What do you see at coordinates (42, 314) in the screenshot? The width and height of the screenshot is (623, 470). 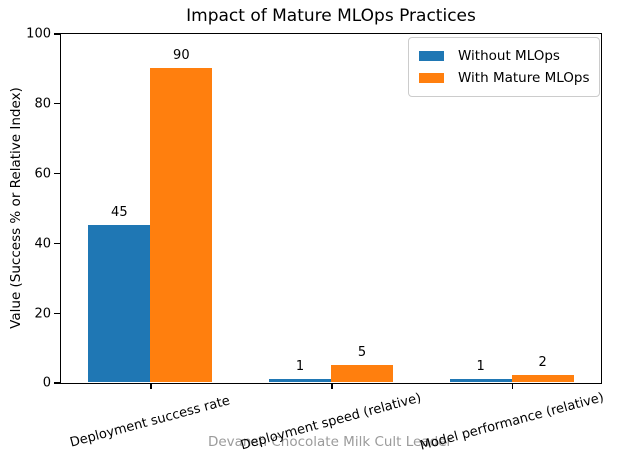 I see `y-tick-label: 20` at bounding box center [42, 314].